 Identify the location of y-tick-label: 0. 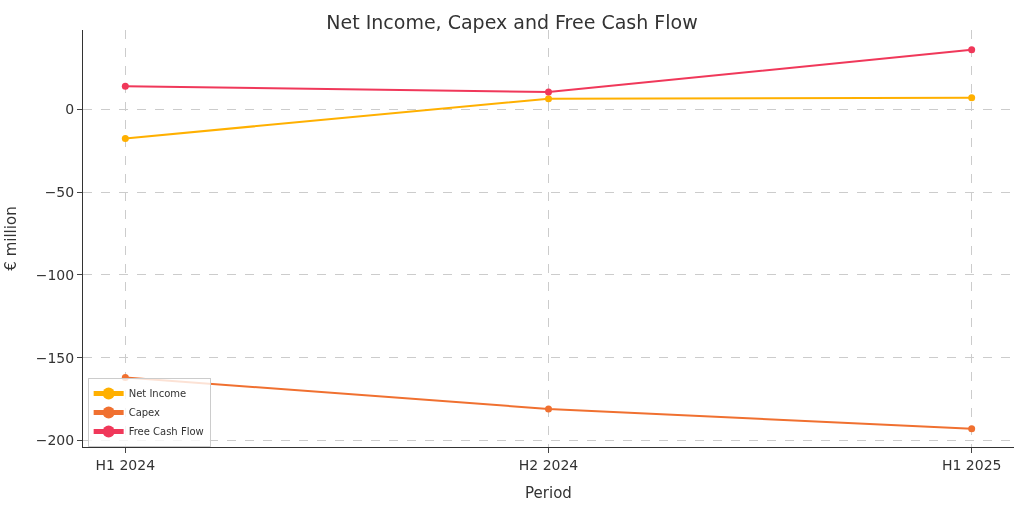
(70, 109).